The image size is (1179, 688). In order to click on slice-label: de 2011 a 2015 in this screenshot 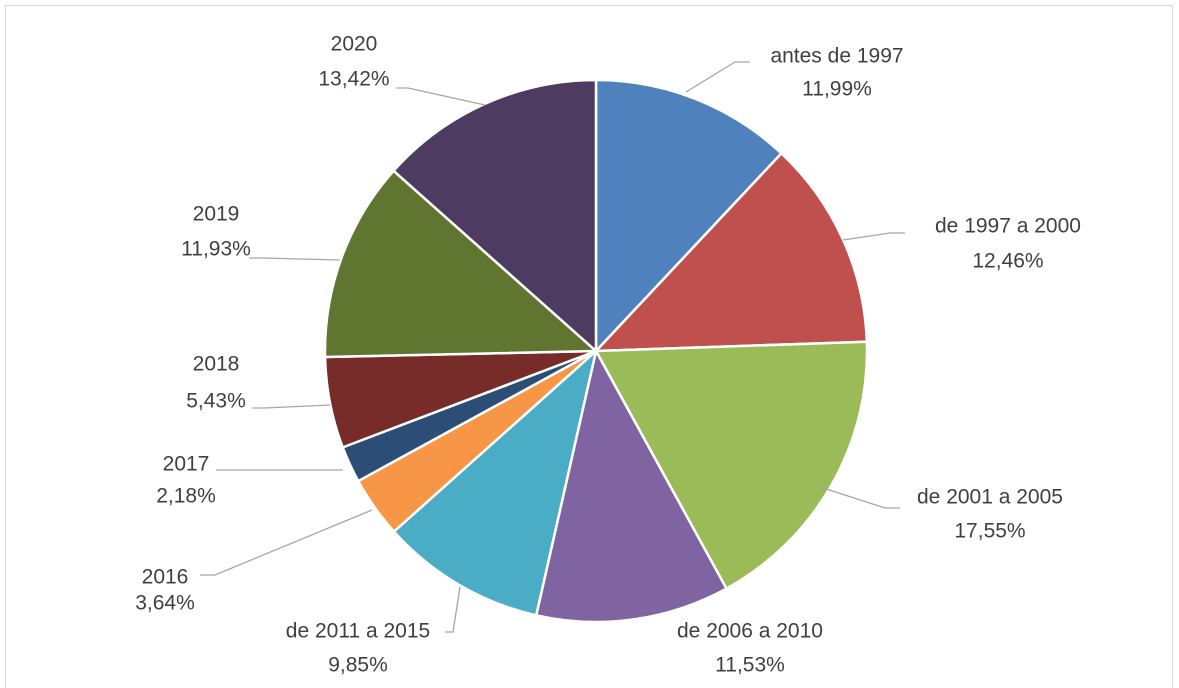, I will do `click(358, 631)`.